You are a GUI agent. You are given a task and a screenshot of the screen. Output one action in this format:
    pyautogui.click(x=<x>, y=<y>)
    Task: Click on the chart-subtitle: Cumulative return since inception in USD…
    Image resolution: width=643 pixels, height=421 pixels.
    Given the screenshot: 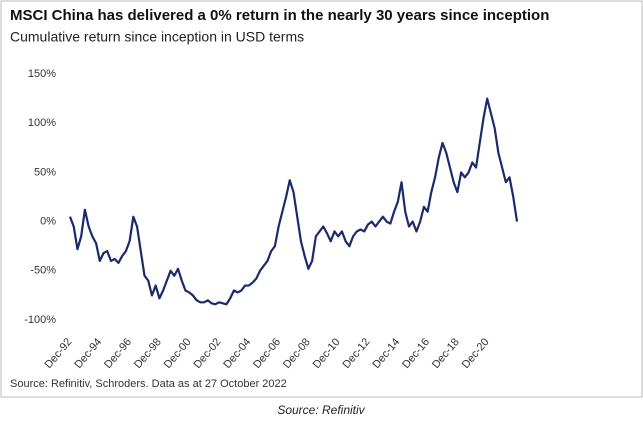 What is the action you would take?
    pyautogui.click(x=157, y=37)
    